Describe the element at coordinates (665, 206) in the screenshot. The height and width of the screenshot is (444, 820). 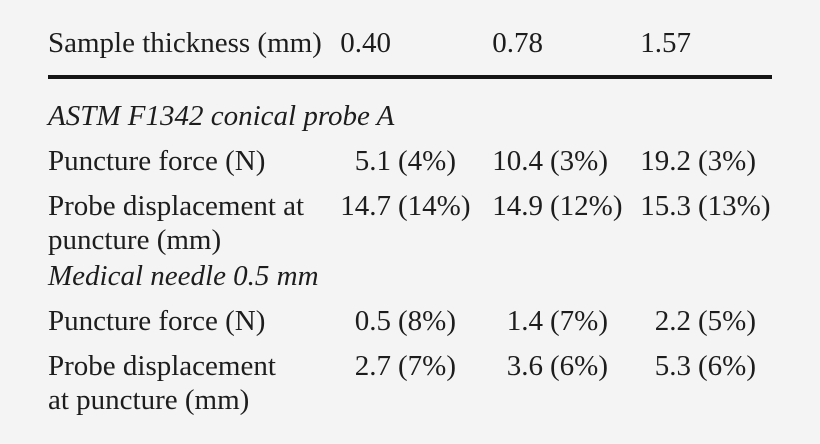
I see `value-number: 15.3` at that location.